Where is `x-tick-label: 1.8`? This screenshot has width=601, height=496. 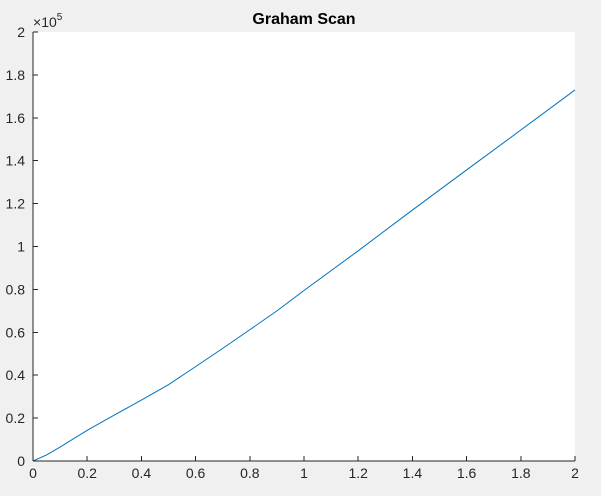
x-tick-label: 1.8 is located at coordinates (521, 473).